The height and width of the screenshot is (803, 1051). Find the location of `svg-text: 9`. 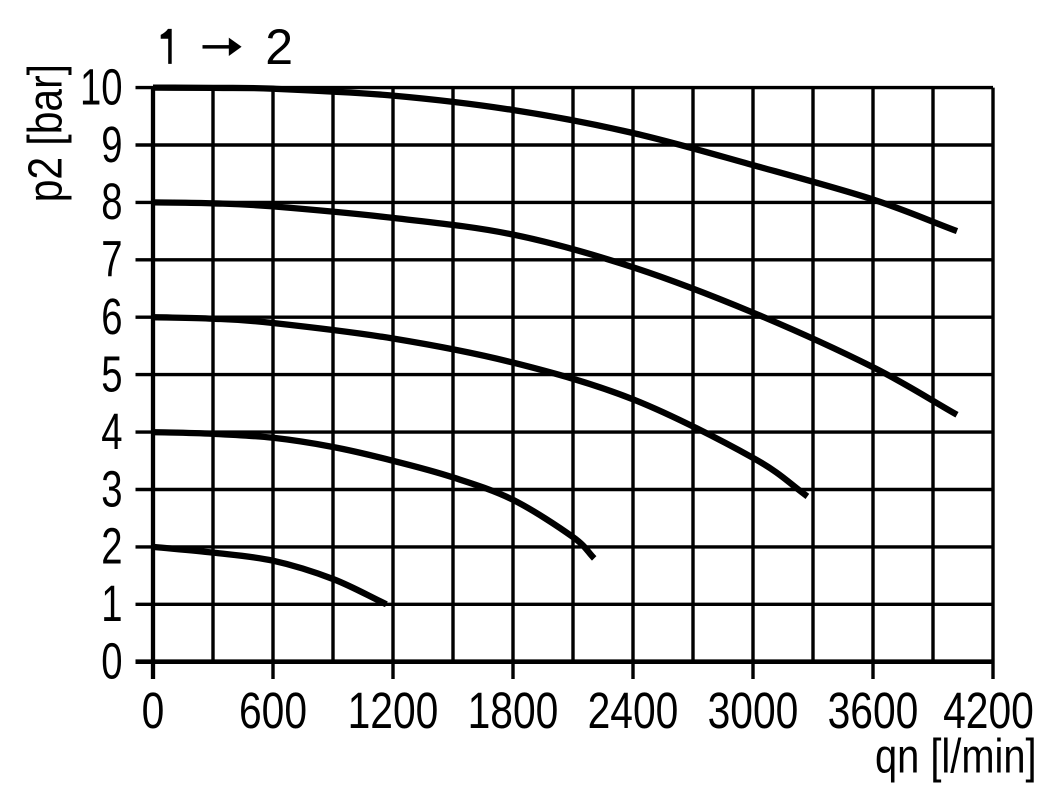

svg-text: 9 is located at coordinates (111, 144).